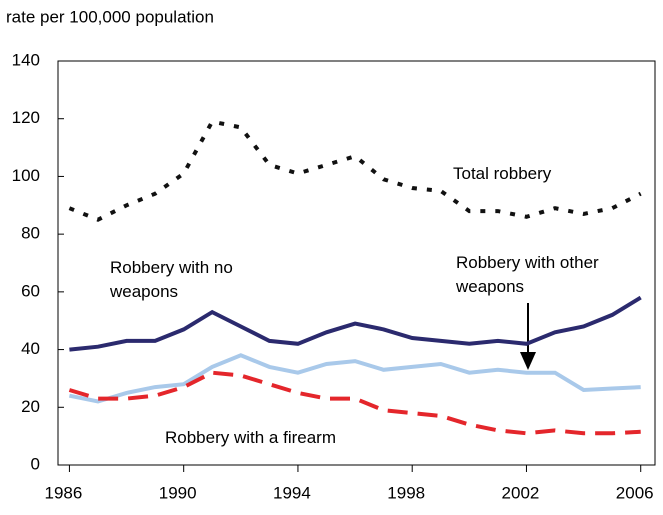 The width and height of the screenshot is (663, 515). Describe the element at coordinates (30, 290) in the screenshot. I see `y-tick-label: 60` at that location.